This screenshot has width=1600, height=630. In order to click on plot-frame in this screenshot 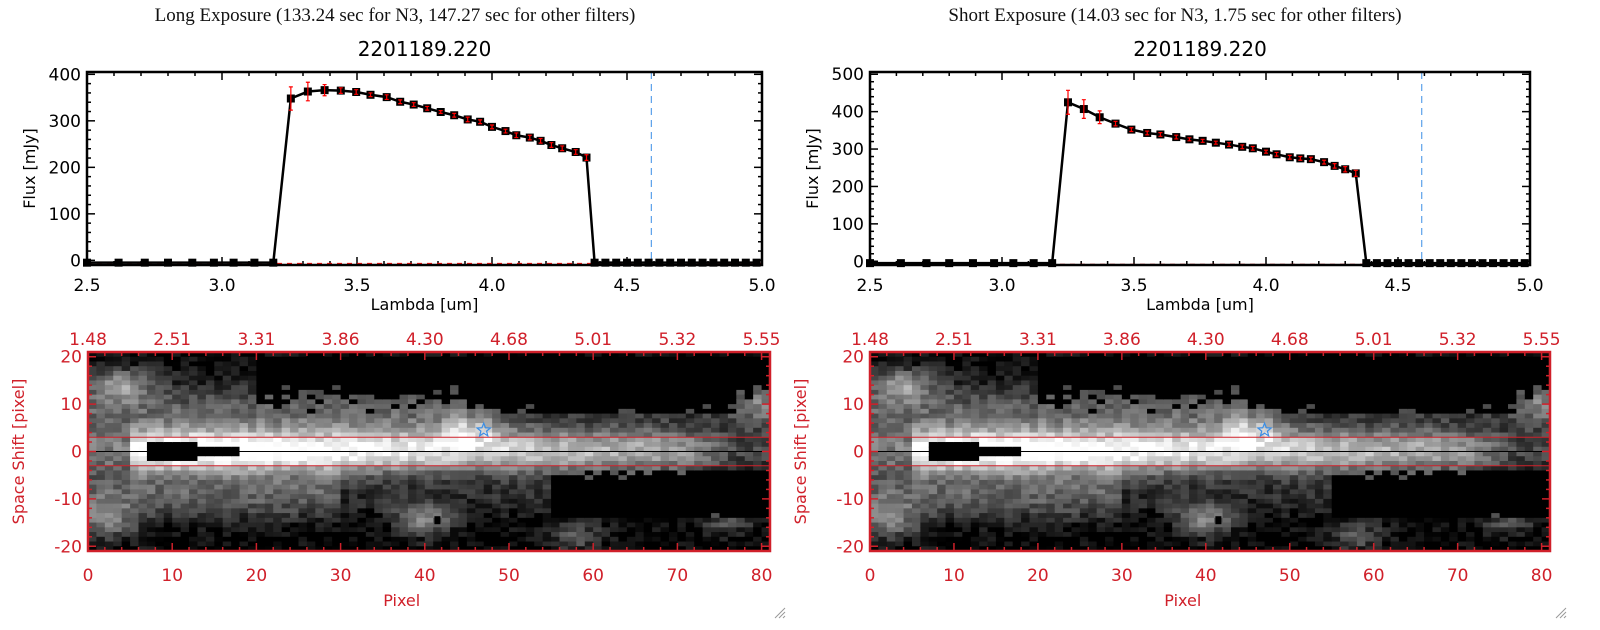, I will do `click(1200, 168)`.